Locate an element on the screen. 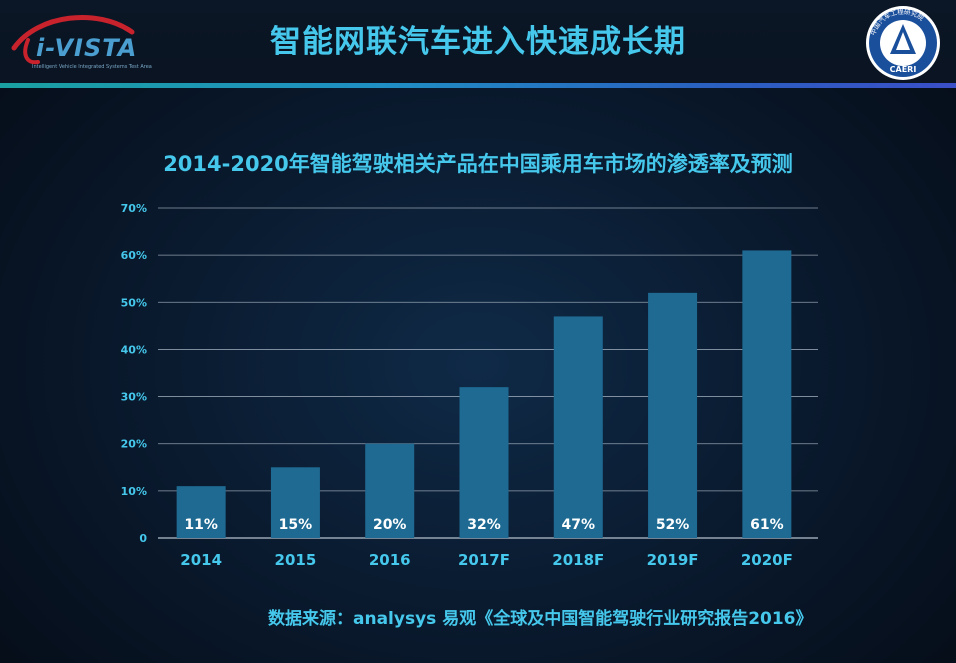  caeri-logo: 中国汽车工程研究院 CAERI is located at coordinates (903, 43).